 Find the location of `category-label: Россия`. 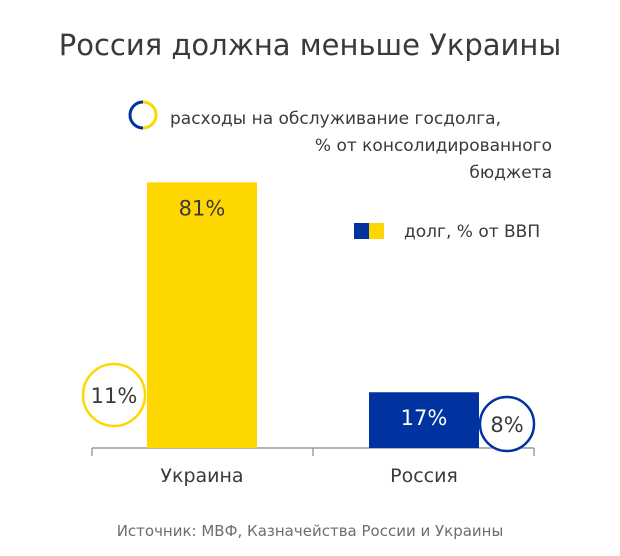

category-label: Россия is located at coordinates (424, 476).